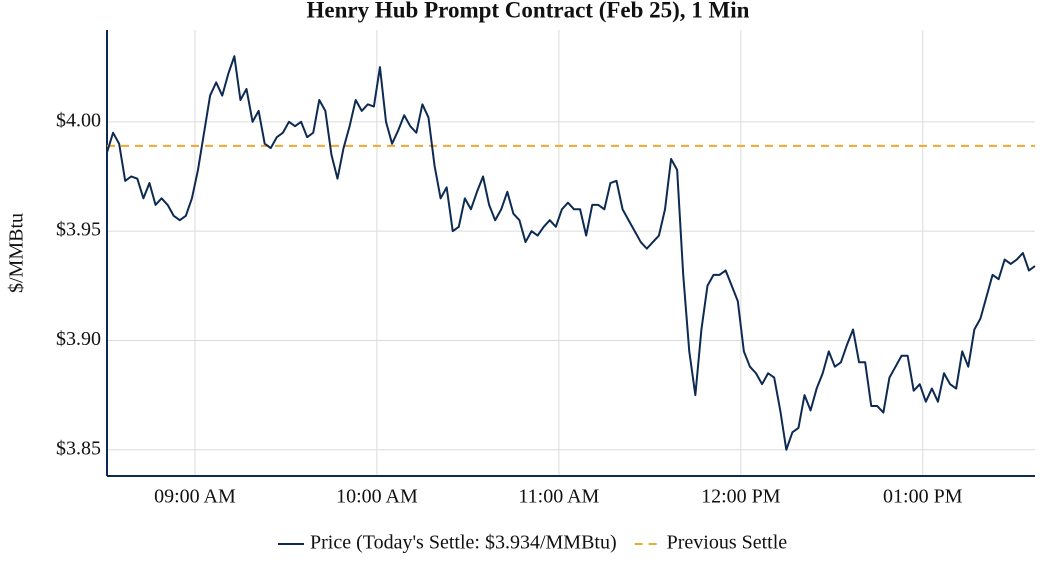  I want to click on x-tick-label: 10:00 AM, so click(377, 497).